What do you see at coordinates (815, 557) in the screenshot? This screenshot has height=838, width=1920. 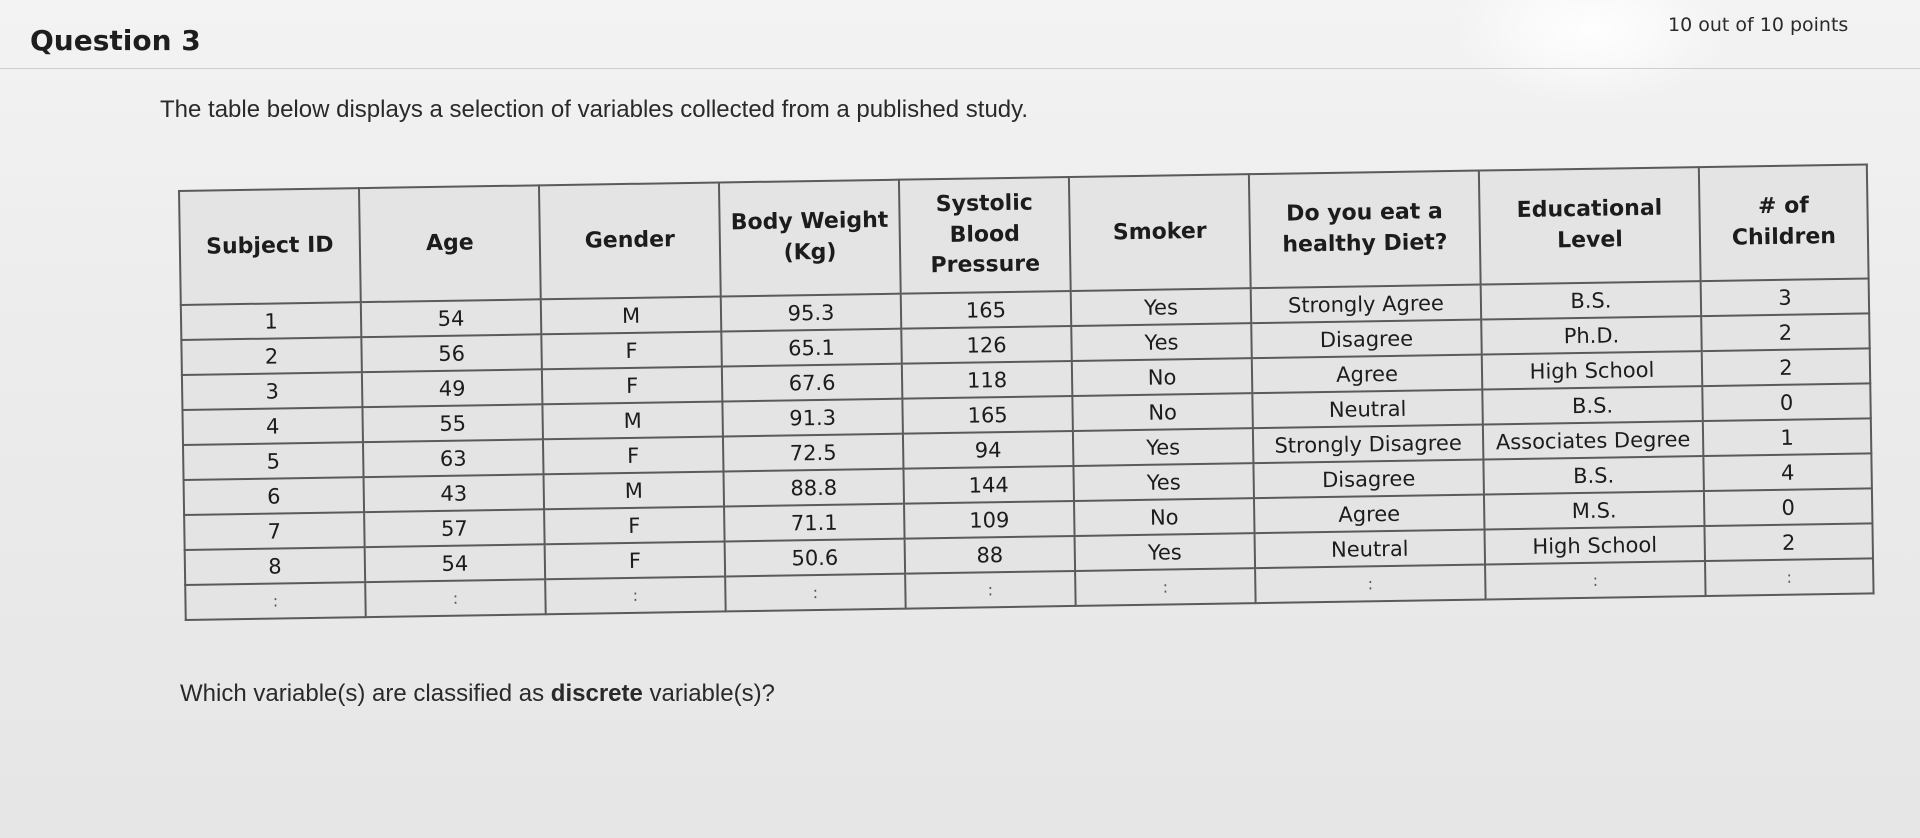 I see `cell-body-weight: 50.6` at bounding box center [815, 557].